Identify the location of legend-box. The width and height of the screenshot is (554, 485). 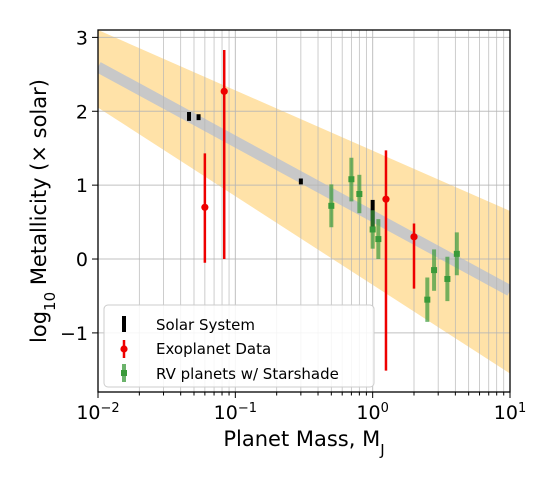
(239, 346).